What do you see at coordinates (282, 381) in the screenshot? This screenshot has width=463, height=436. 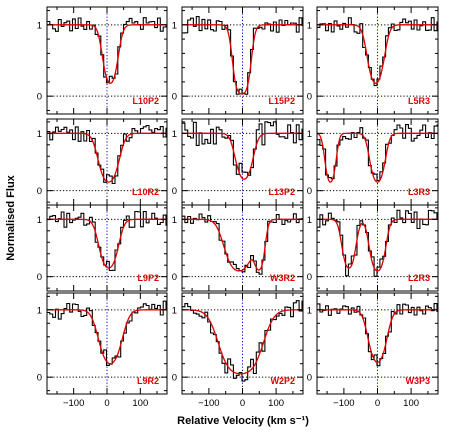 I see `panel-label: W2P2` at bounding box center [282, 381].